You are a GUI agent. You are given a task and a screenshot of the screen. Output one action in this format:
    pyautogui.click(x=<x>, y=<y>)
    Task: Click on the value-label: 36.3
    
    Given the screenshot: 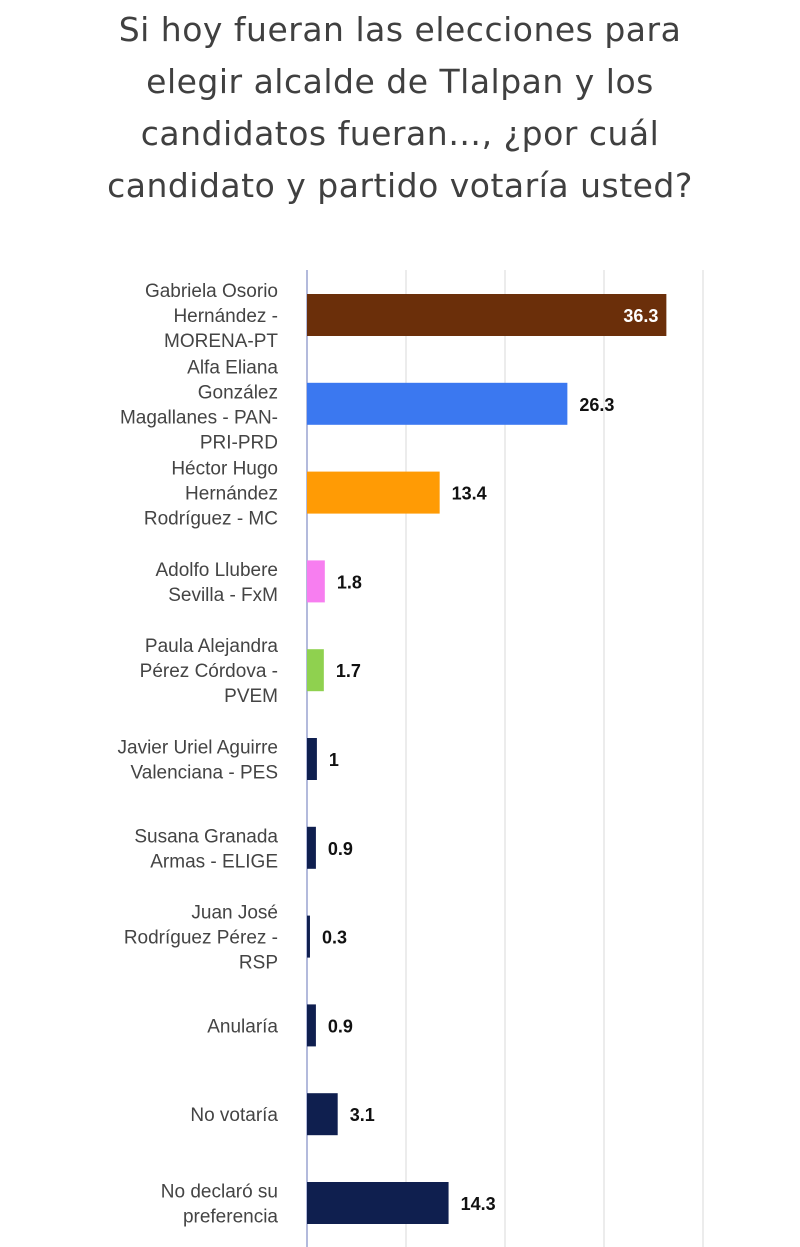 What is the action you would take?
    pyautogui.click(x=640, y=316)
    